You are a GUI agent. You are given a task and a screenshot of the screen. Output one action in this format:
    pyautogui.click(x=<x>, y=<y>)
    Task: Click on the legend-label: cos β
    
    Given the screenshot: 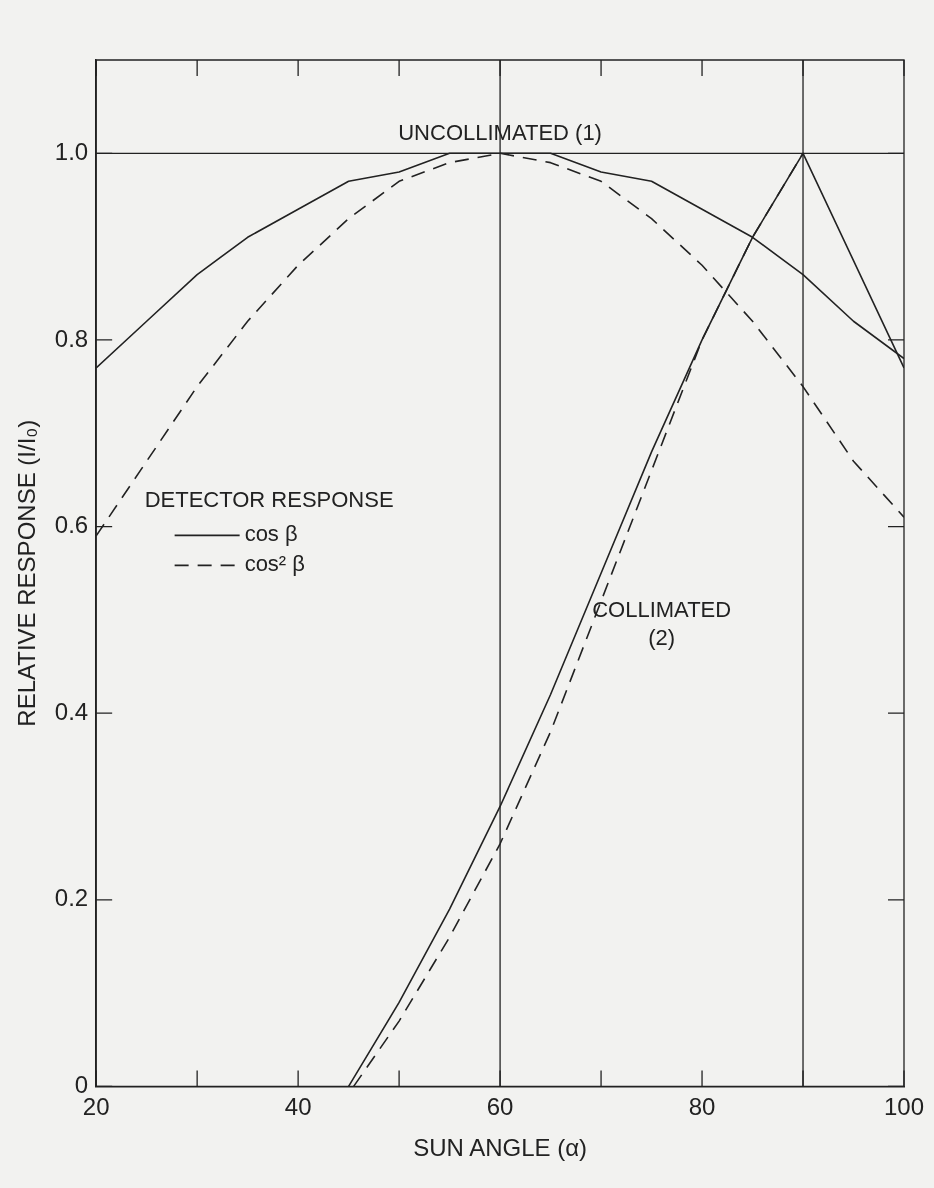 What is the action you would take?
    pyautogui.click(x=271, y=534)
    